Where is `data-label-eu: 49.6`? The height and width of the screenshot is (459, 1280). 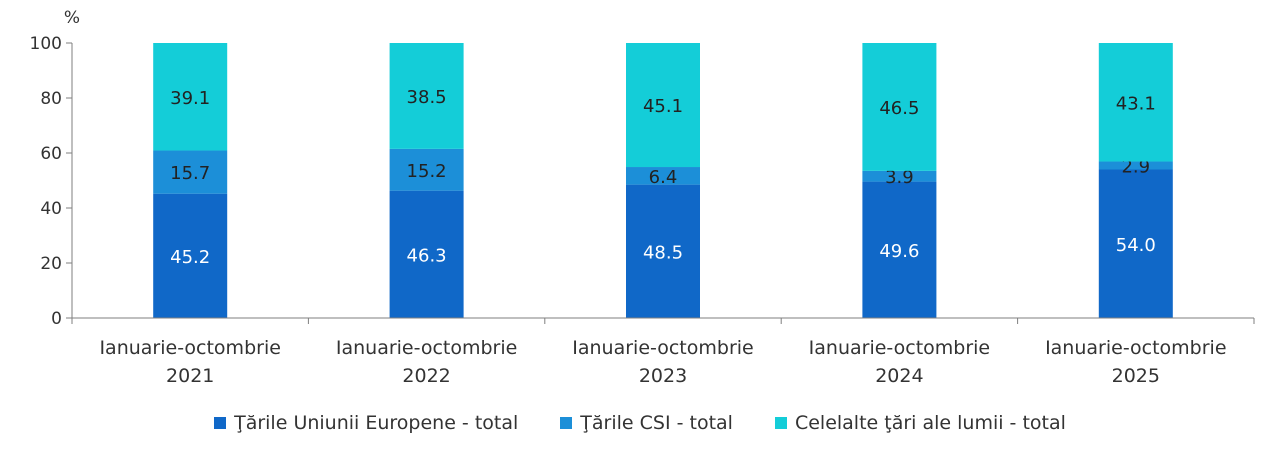 data-label-eu: 49.6 is located at coordinates (899, 251).